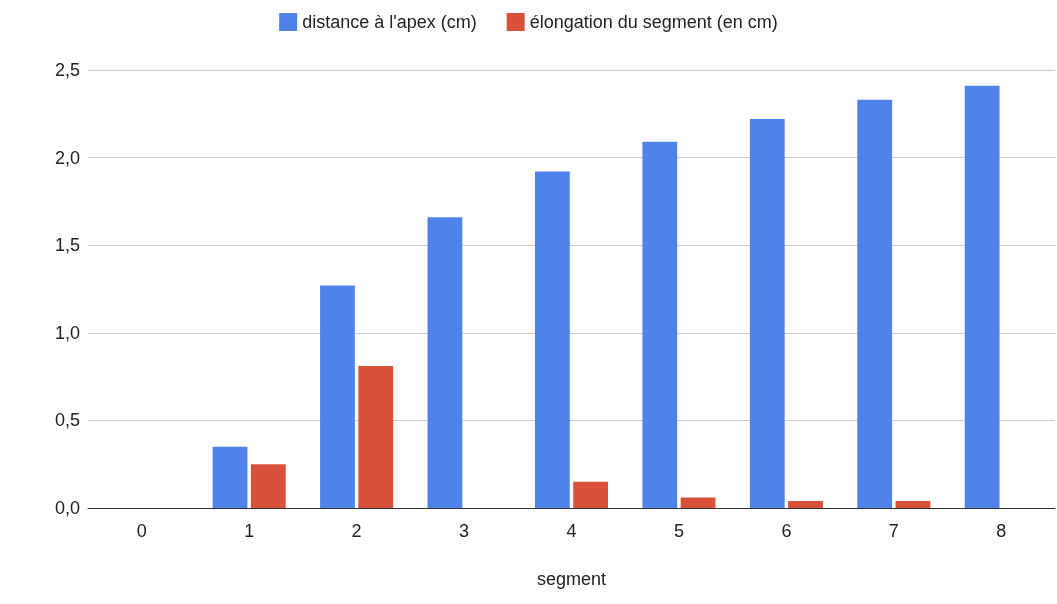 The height and width of the screenshot is (604, 1057). I want to click on x-tick-label: 7, so click(893, 531).